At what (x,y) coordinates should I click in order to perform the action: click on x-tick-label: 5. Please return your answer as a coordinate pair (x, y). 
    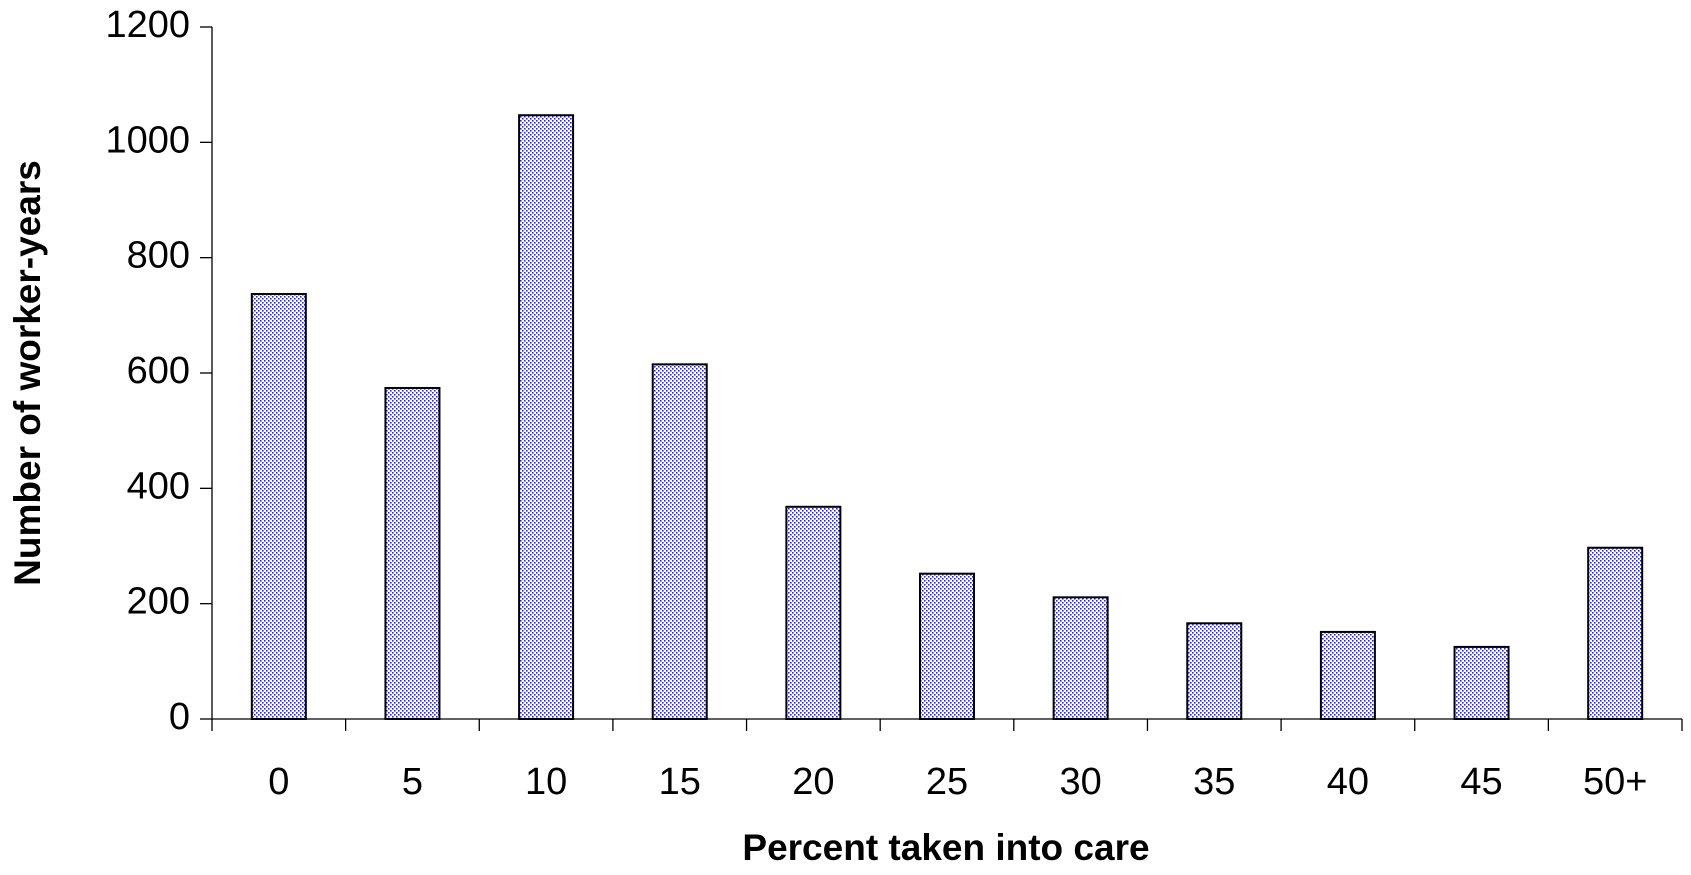
    Looking at the image, I should click on (412, 782).